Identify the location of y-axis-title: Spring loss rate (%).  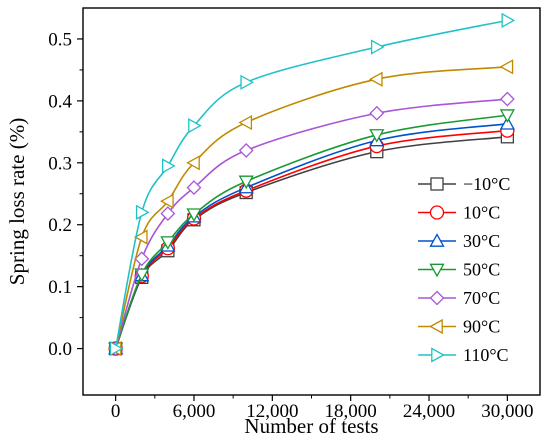
(17, 201).